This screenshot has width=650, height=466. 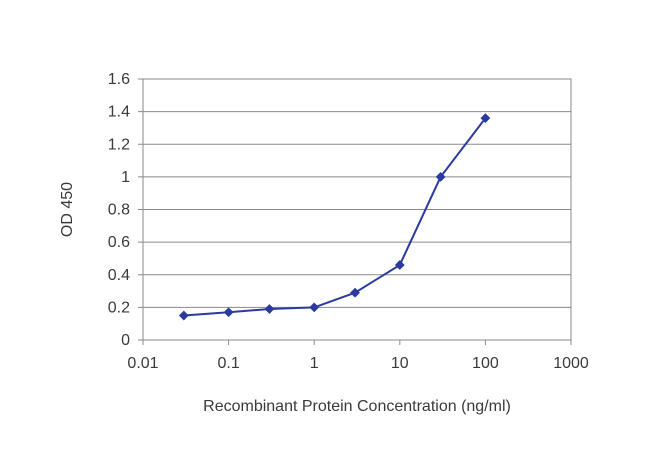 What do you see at coordinates (67, 209) in the screenshot?
I see `y-axis-title: OD 450` at bounding box center [67, 209].